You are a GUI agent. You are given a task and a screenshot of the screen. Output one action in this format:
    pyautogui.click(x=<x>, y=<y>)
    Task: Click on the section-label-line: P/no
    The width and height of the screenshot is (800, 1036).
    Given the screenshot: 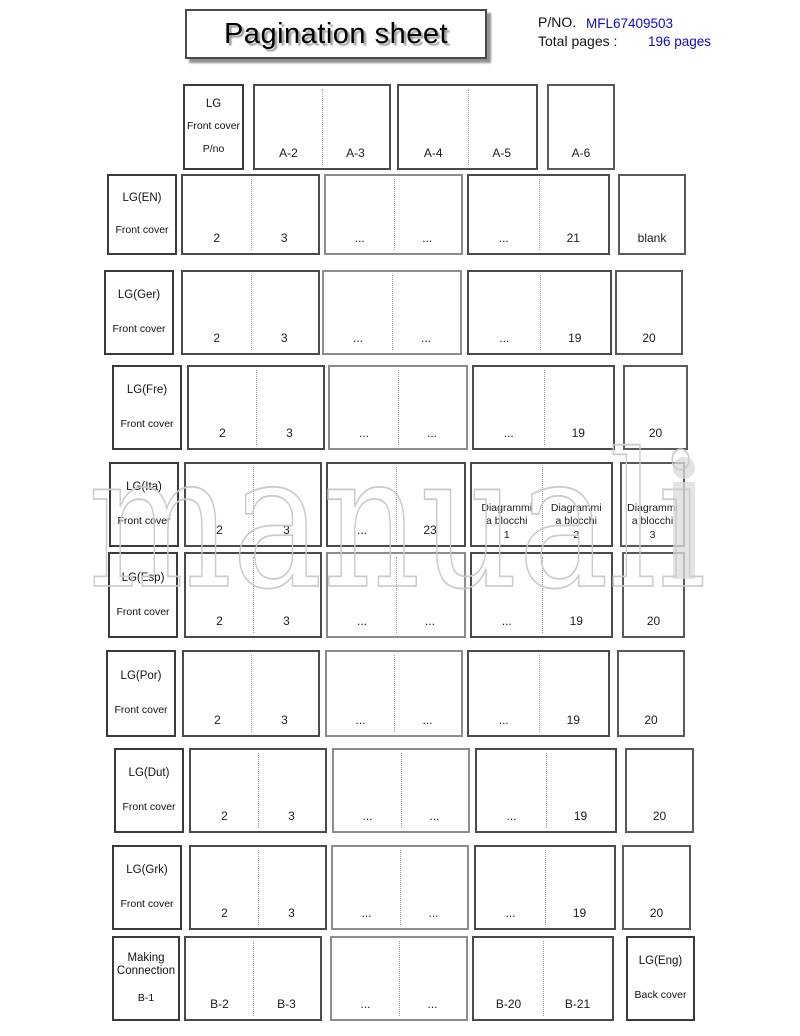 What is the action you would take?
    pyautogui.click(x=213, y=149)
    